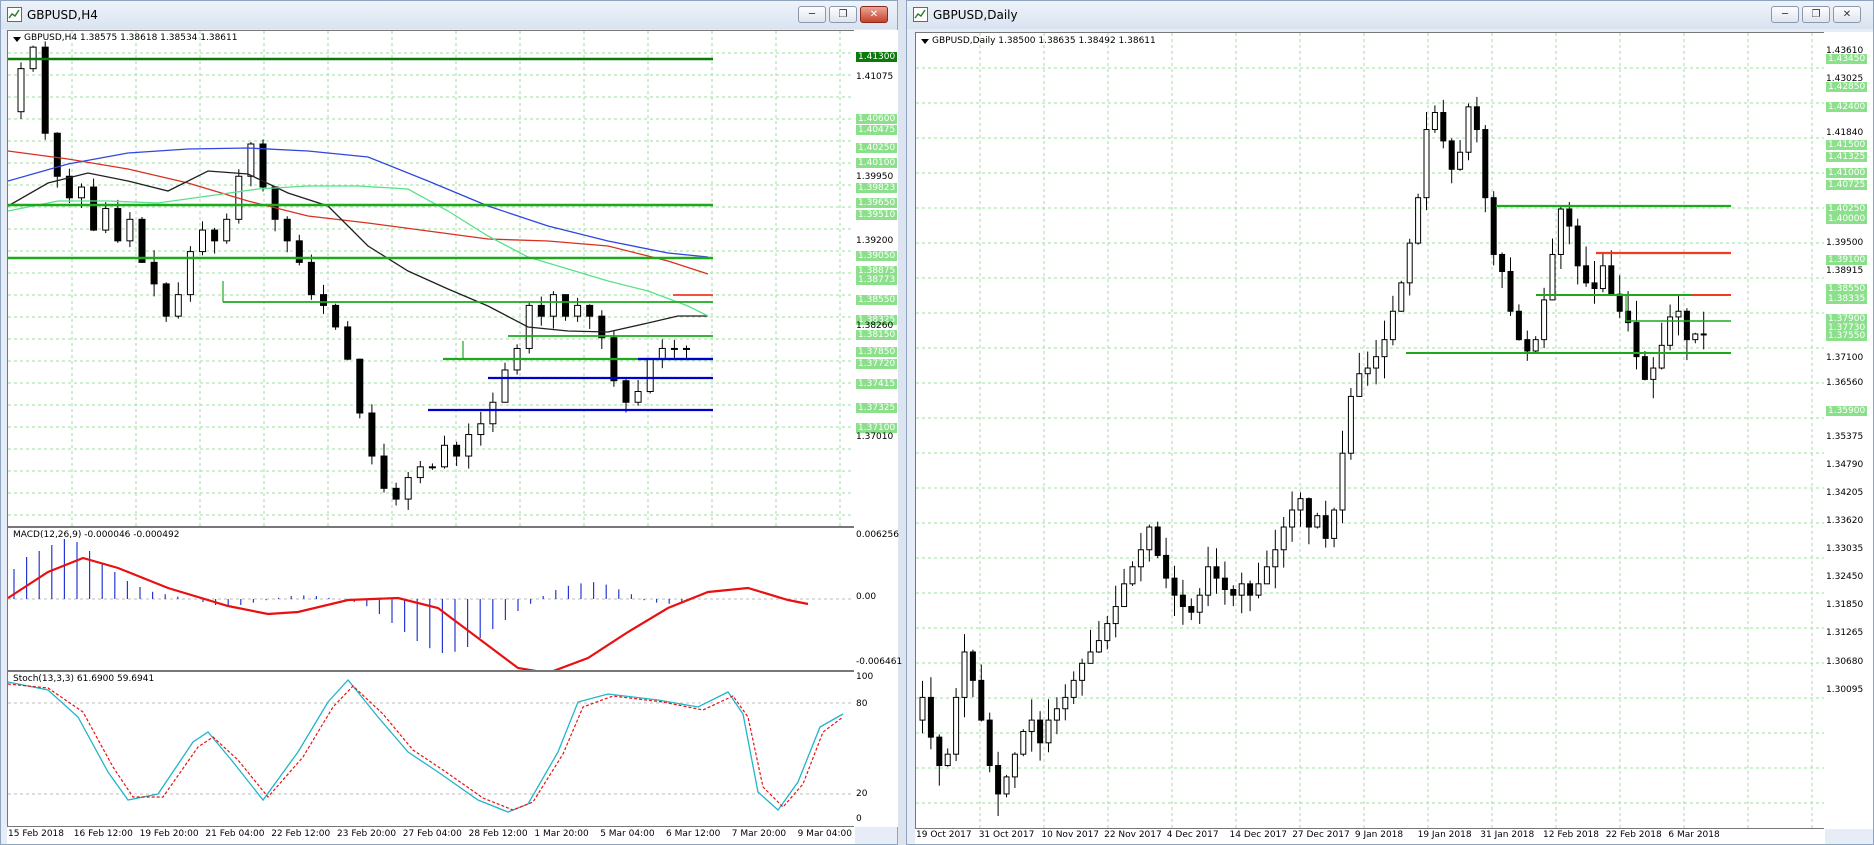  I want to click on price-label: 1.41840, so click(1845, 133).